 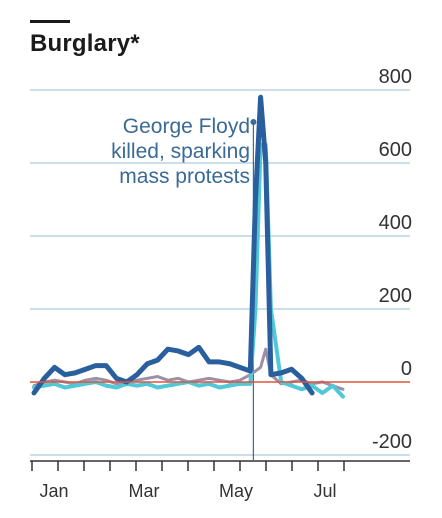 I want to click on title-rule, so click(x=50, y=21).